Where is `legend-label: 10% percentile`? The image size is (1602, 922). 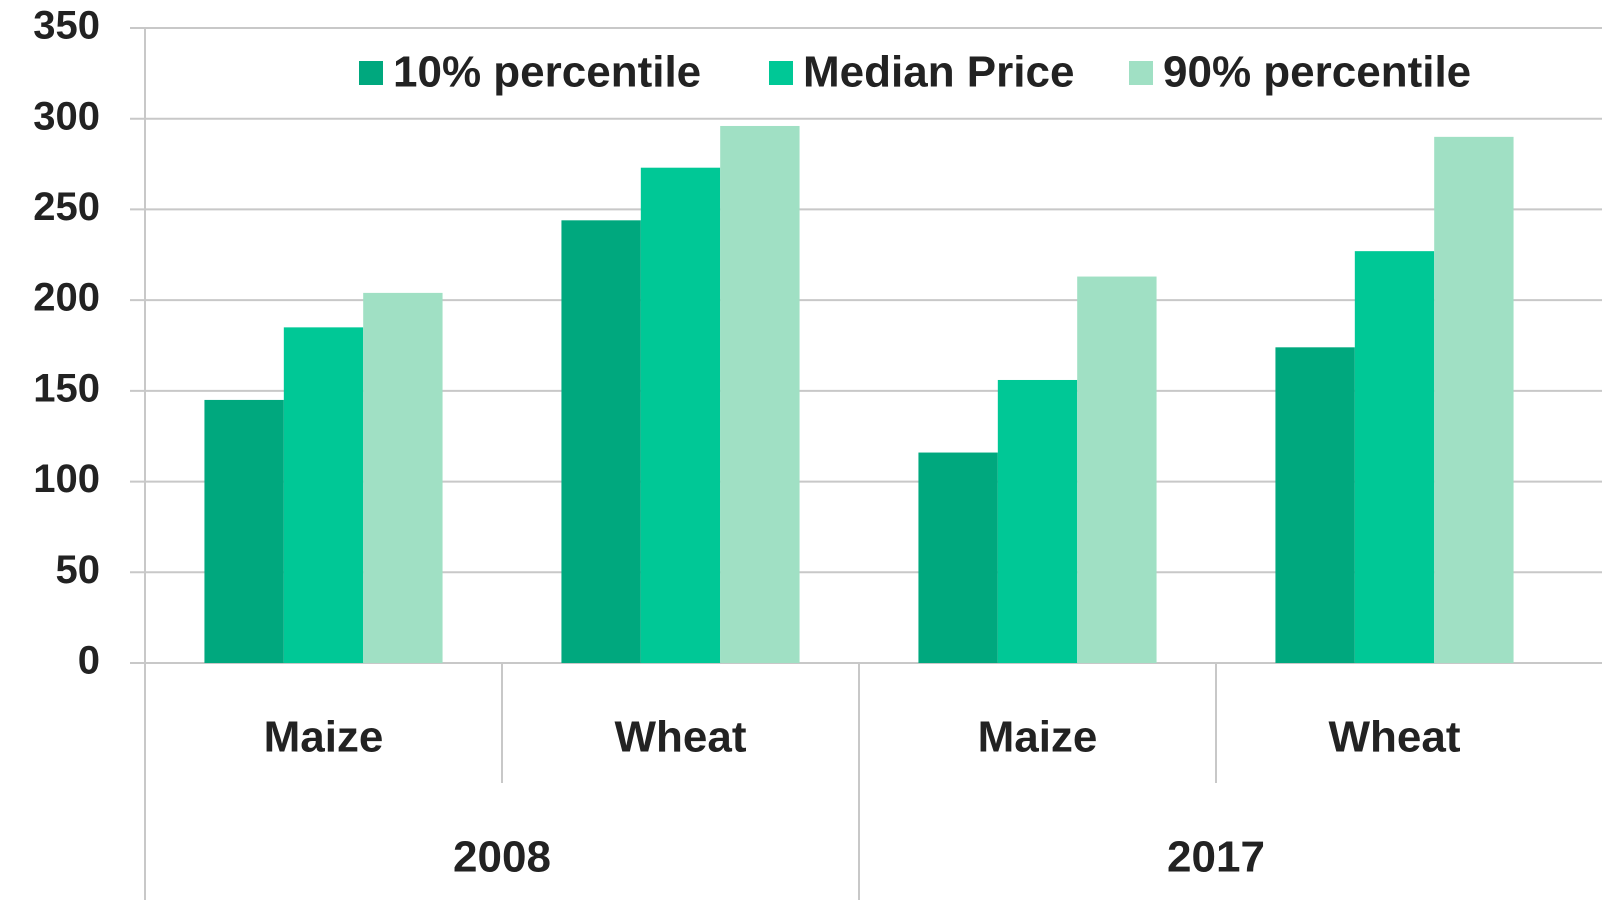
legend-label: 10% percentile is located at coordinates (547, 72).